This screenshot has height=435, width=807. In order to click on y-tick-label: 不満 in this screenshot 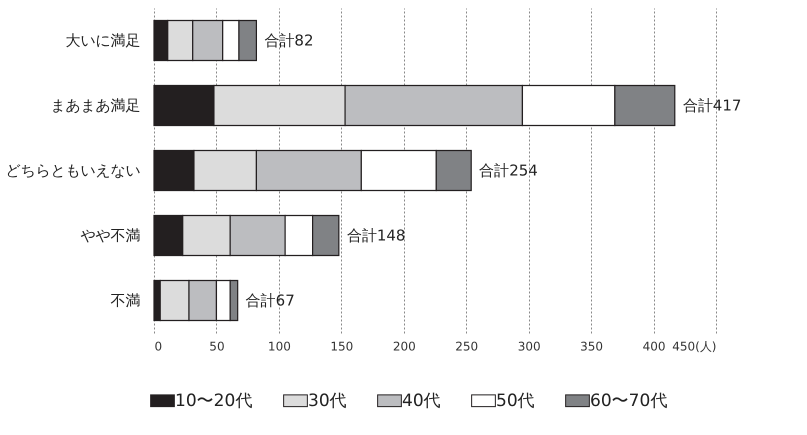, I will do `click(125, 301)`.